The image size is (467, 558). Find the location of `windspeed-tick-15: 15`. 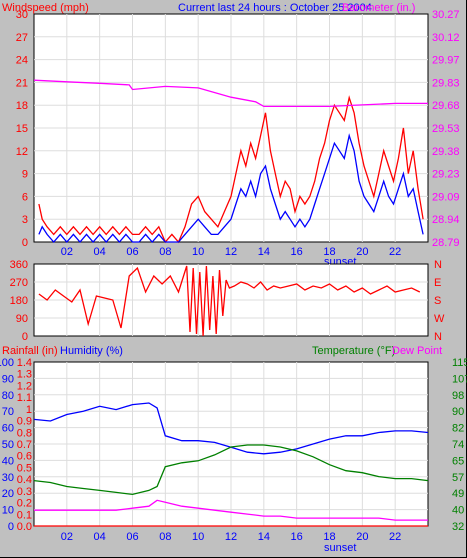

windspeed-tick-15: 15 is located at coordinates (22, 129).